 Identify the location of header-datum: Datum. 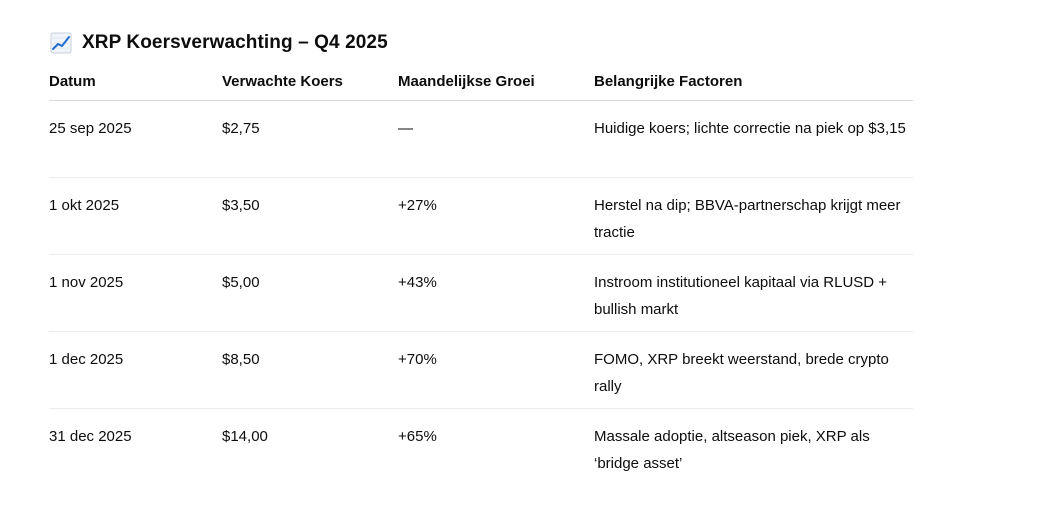
(135, 82).